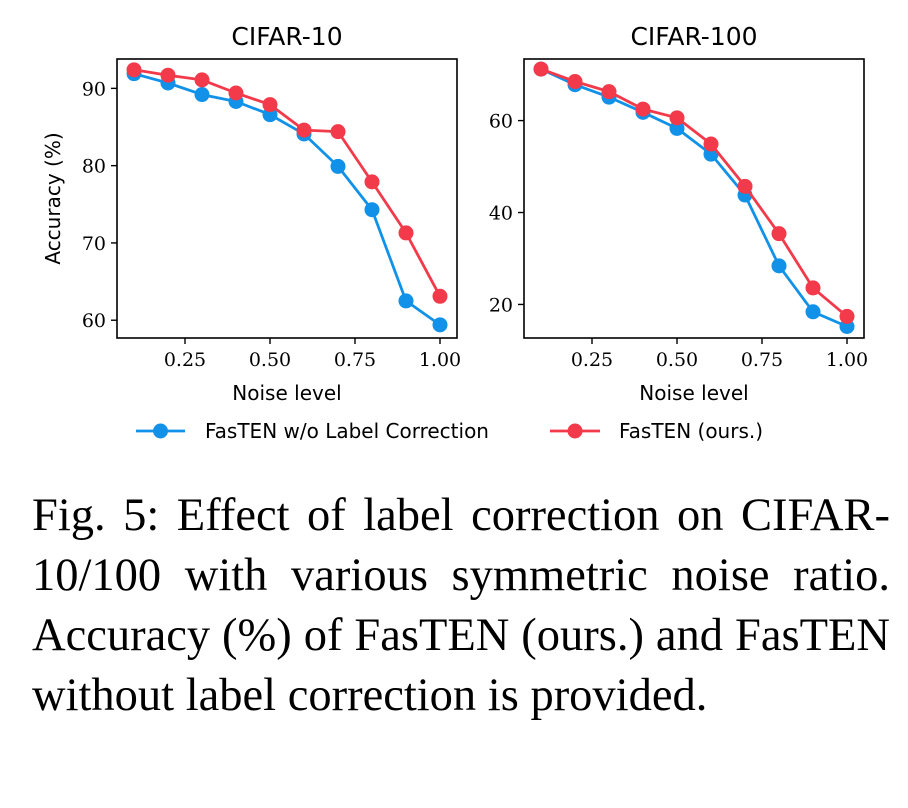  Describe the element at coordinates (286, 36) in the screenshot. I see `cifar10-title: CIFAR-10` at that location.